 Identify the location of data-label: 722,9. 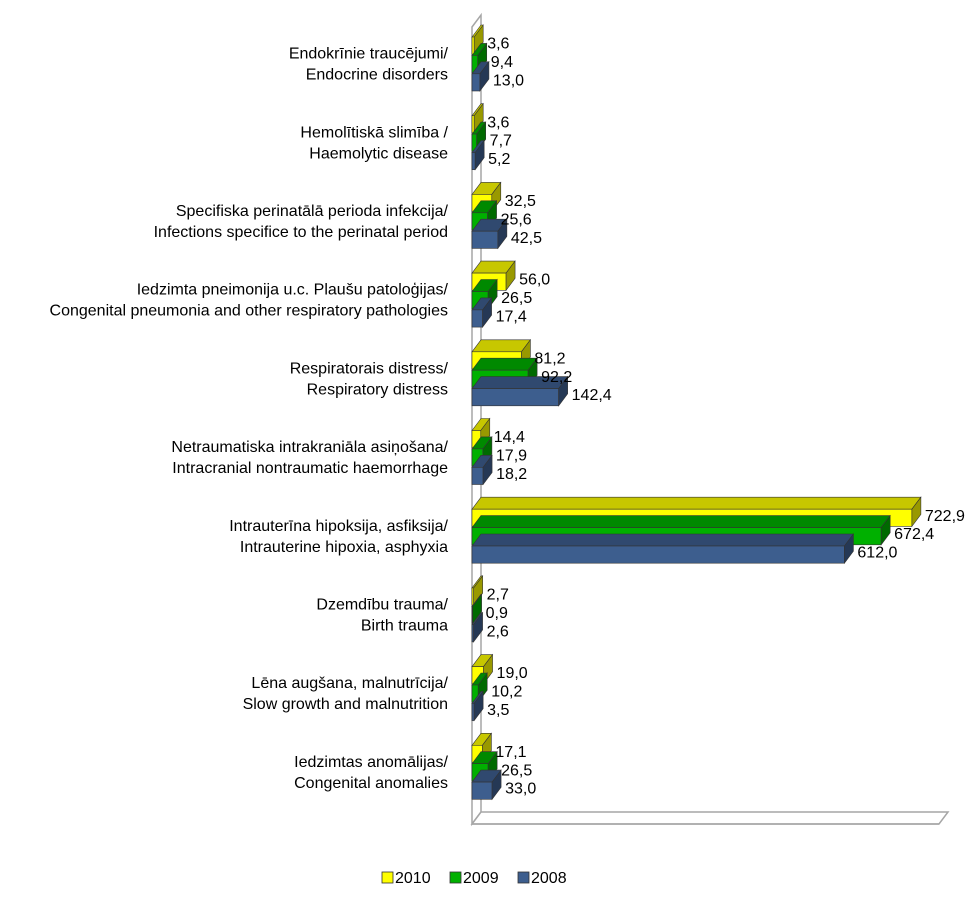
(945, 516).